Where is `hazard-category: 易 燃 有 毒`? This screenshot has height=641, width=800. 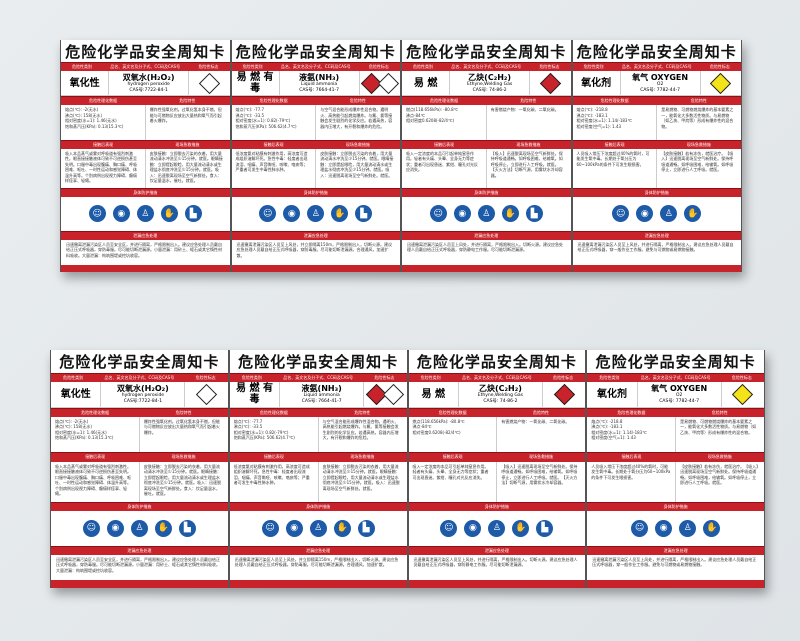 hazard-category: 易 燃 有 毒 is located at coordinates (256, 83).